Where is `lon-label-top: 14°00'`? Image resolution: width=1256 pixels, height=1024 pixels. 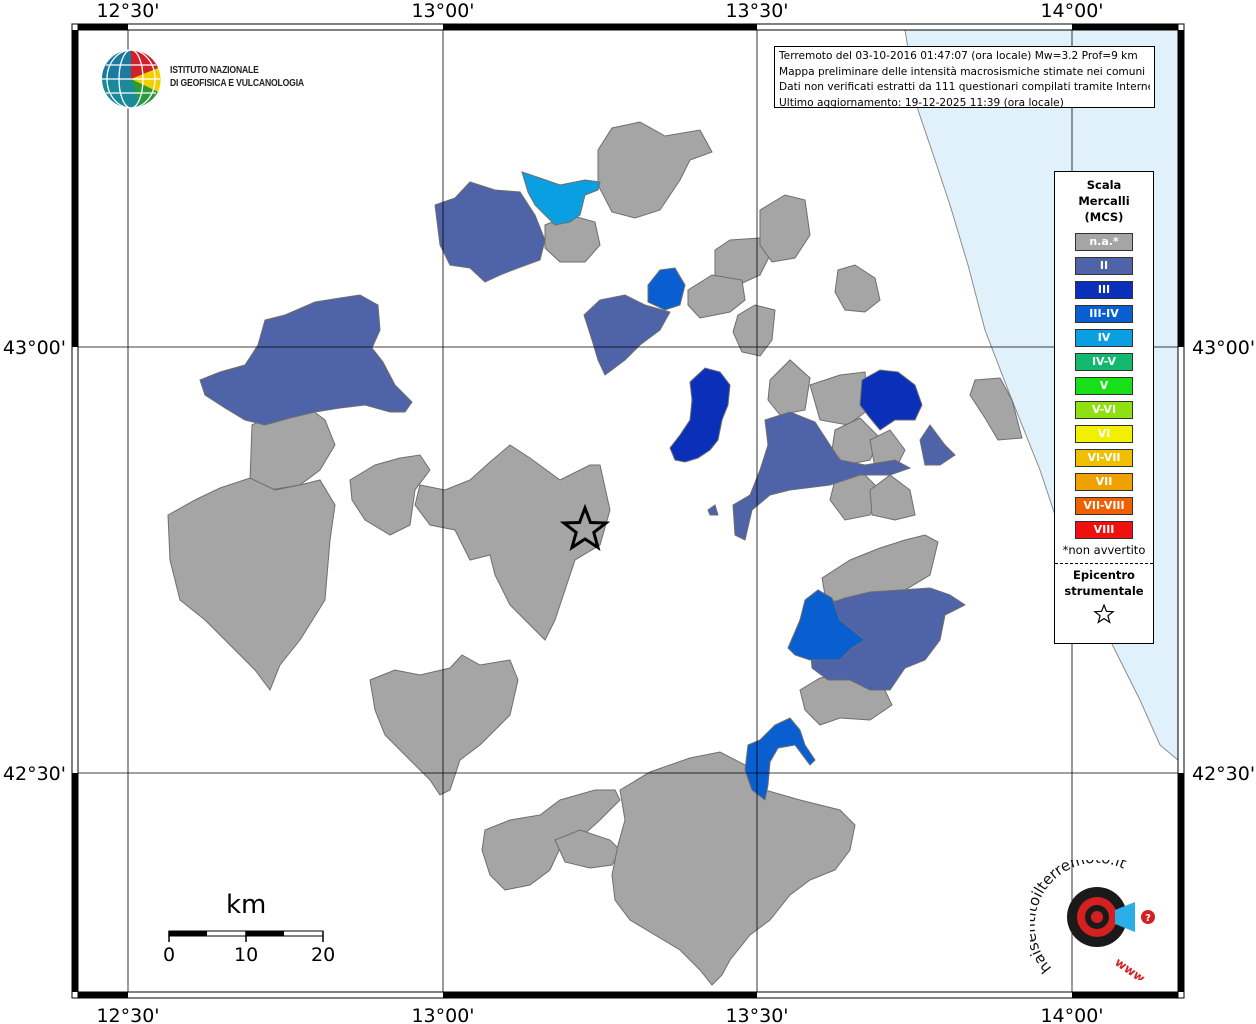 lon-label-top: 14°00' is located at coordinates (1071, 11).